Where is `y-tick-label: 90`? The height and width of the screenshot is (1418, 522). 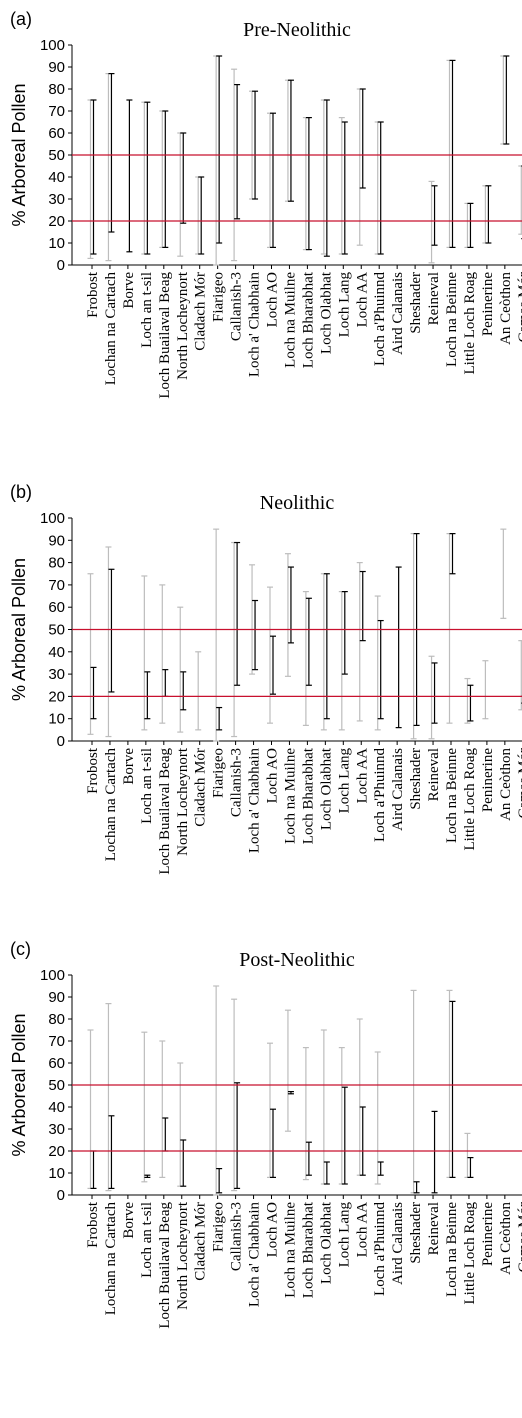
y-tick-label: 90 is located at coordinates (56, 540).